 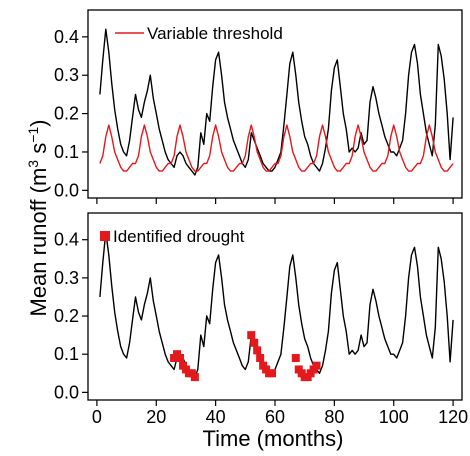 What do you see at coordinates (334, 417) in the screenshot?
I see `x-tick-label: 80` at bounding box center [334, 417].